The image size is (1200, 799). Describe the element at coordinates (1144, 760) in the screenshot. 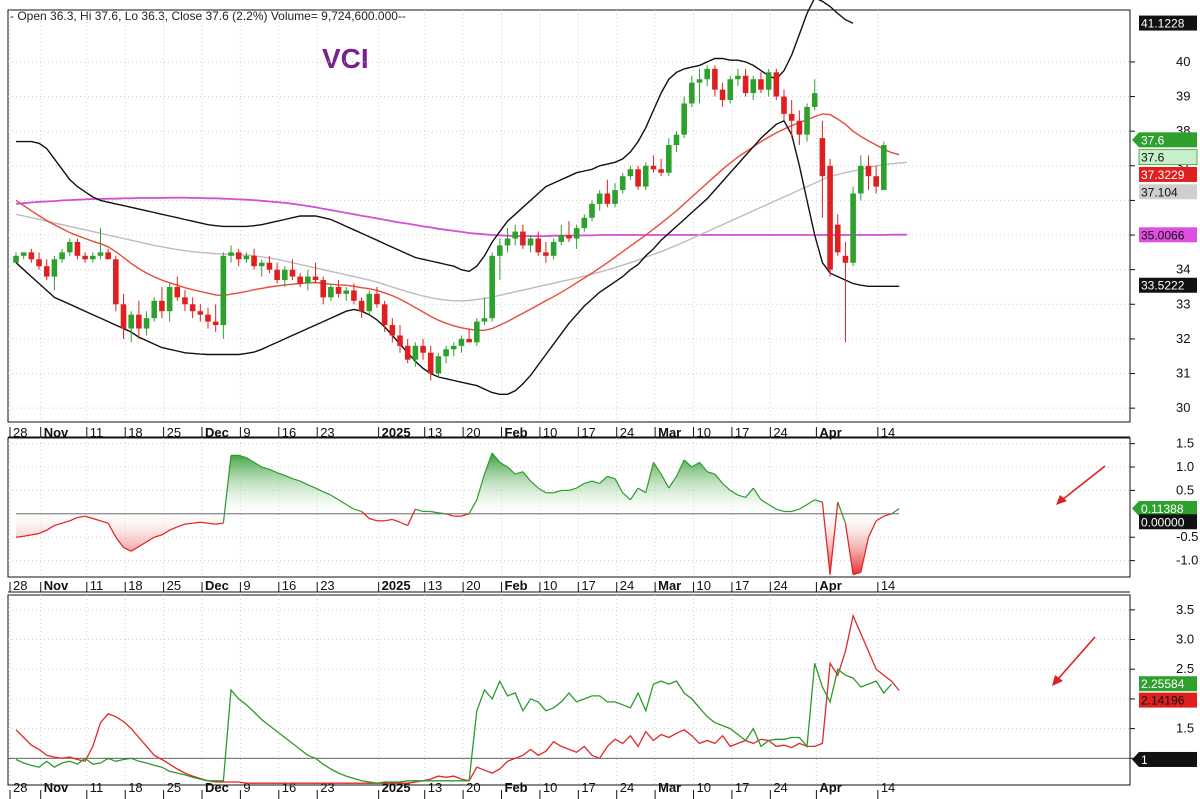

I see `price-tag-label: 1` at that location.